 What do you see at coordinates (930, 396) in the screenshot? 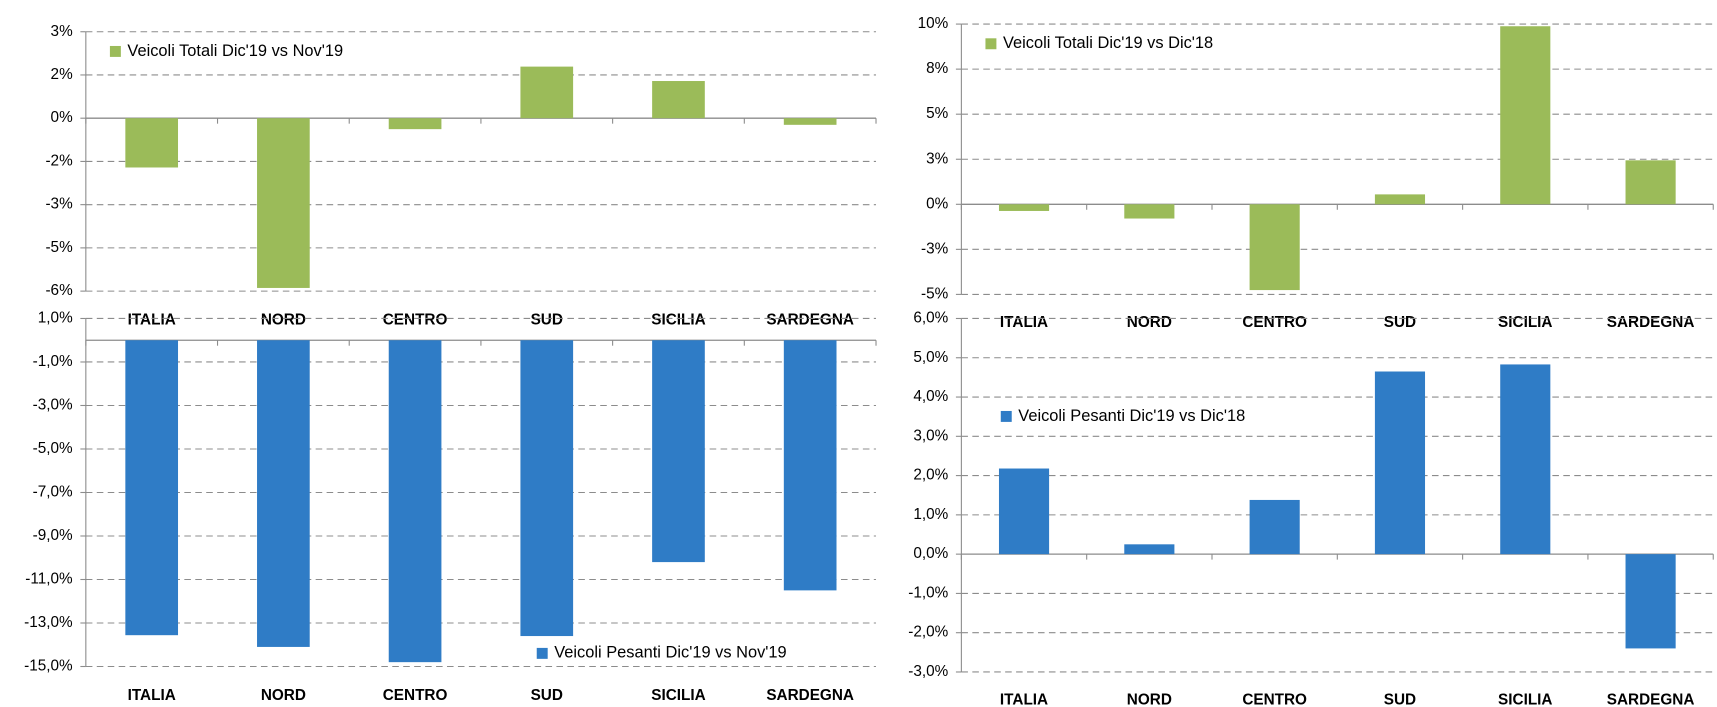
I see `y-tick-label: 4,0%` at bounding box center [930, 396].